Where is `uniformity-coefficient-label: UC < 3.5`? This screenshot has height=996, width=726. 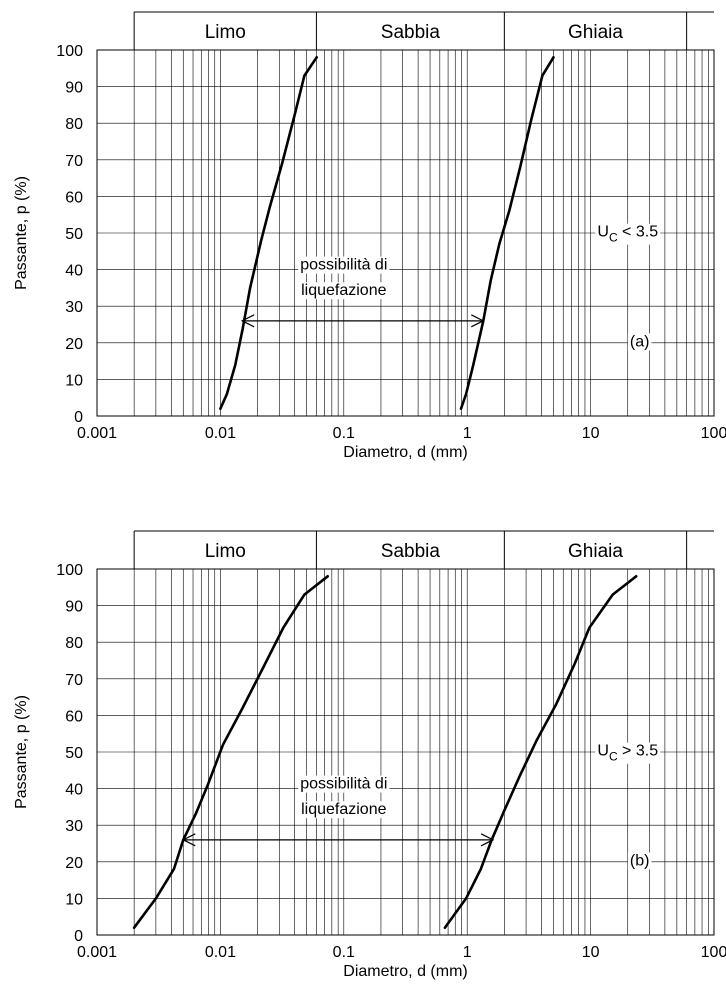
uniformity-coefficient-label: UC < 3.5 is located at coordinates (627, 234).